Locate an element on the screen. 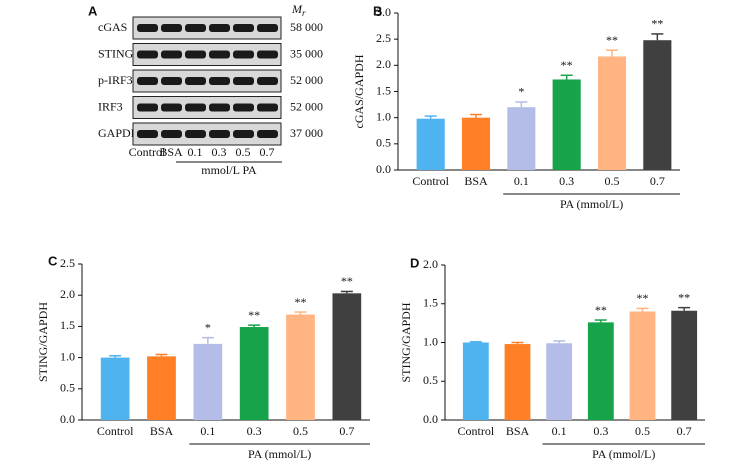  mr-subscript: r is located at coordinates (304, 13).